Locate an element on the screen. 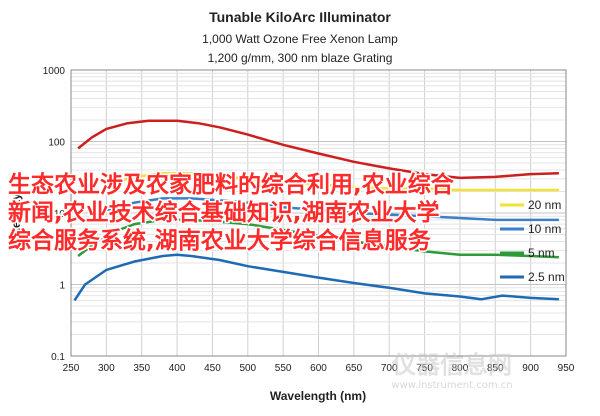 This screenshot has height=416, width=600. overlay-text-line-3: 综合服务系统,湖南农业大学综合信息服务 is located at coordinates (220, 240).